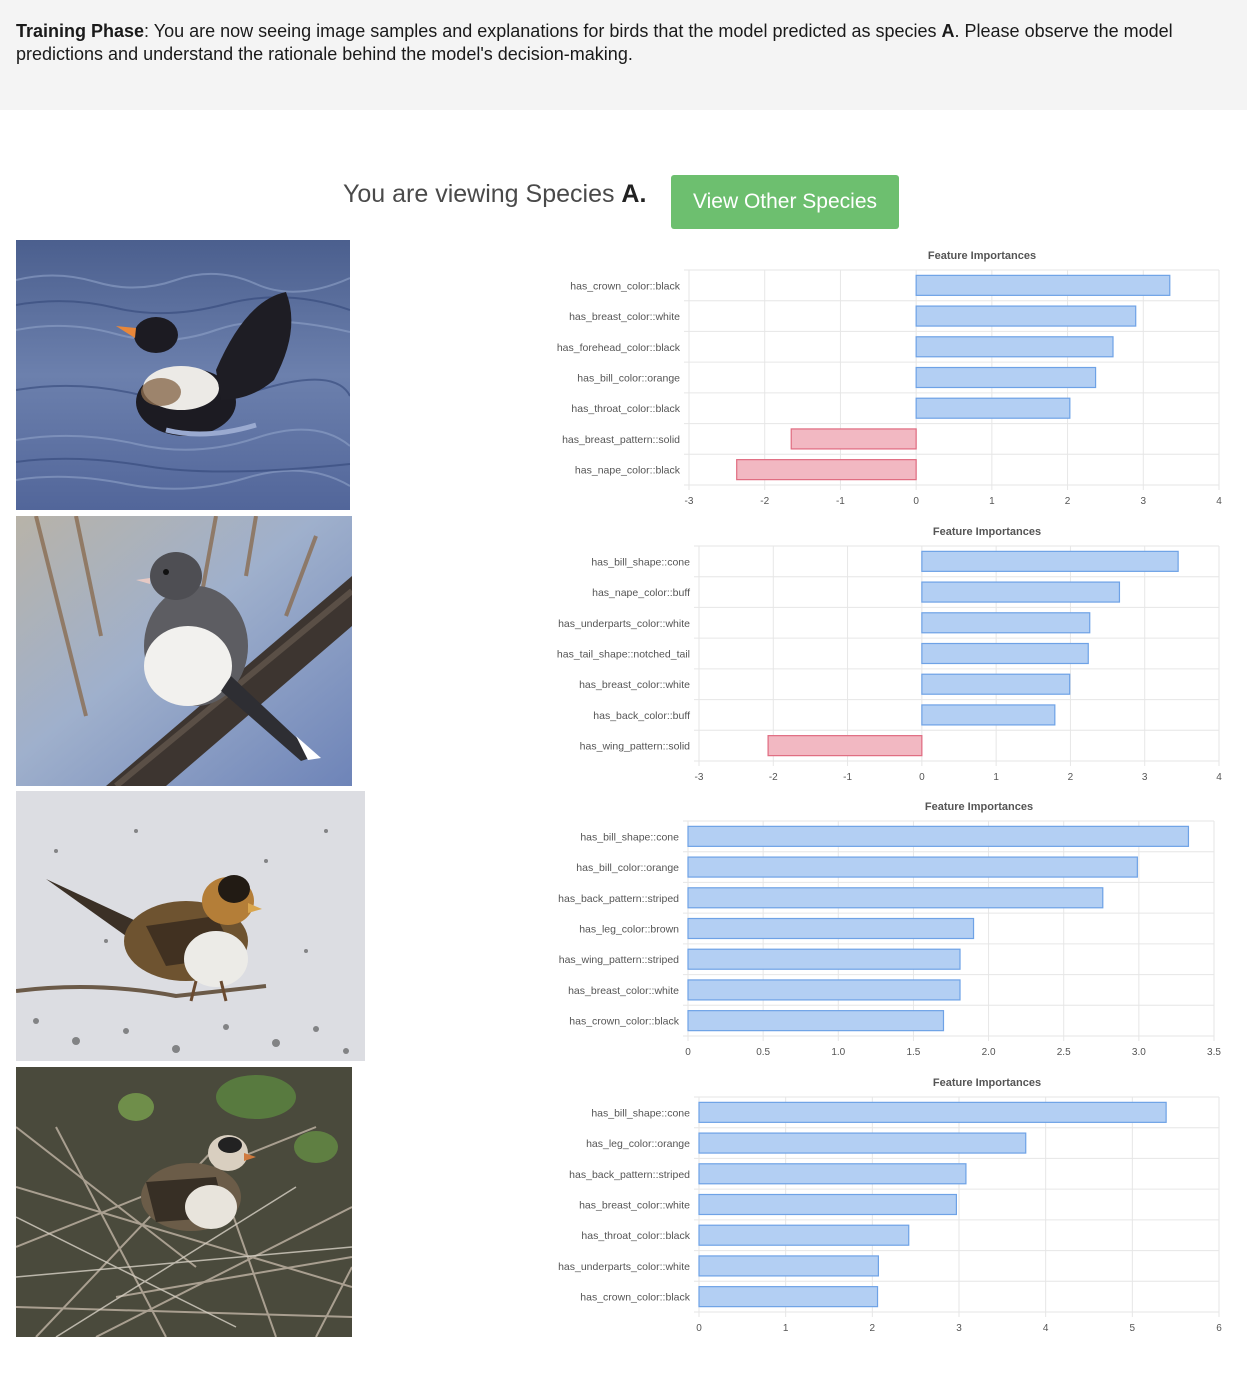 Image resolution: width=1247 pixels, height=1374 pixels. I want to click on view-other-species-button: View Other Species, so click(785, 202).